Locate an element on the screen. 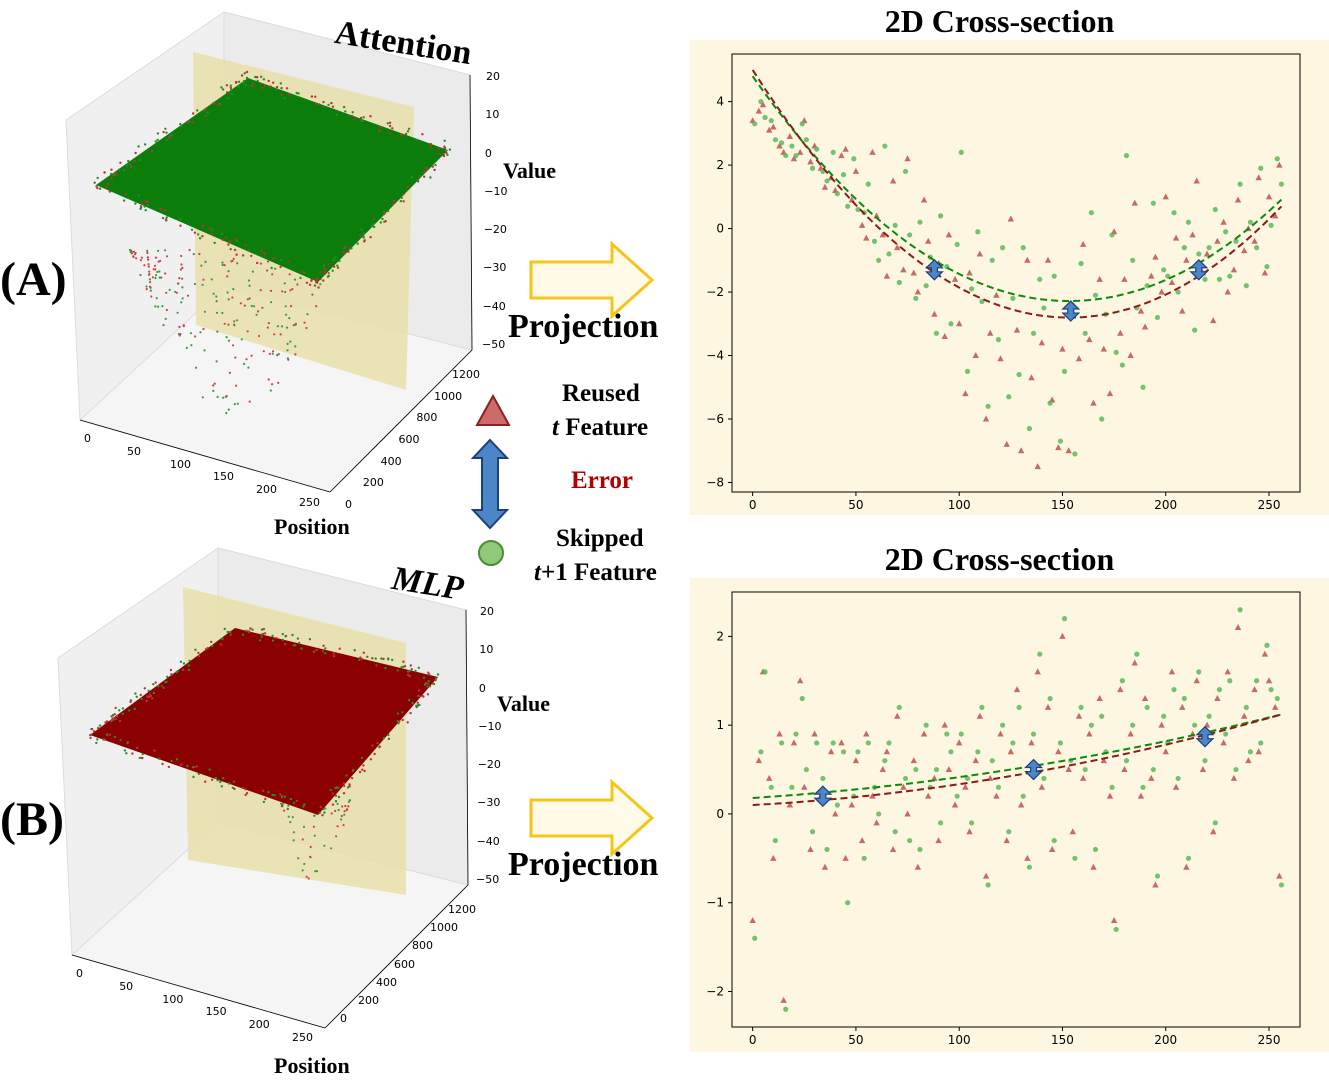 The height and width of the screenshot is (1081, 1329). cube-a-position-label: Position is located at coordinates (312, 526).